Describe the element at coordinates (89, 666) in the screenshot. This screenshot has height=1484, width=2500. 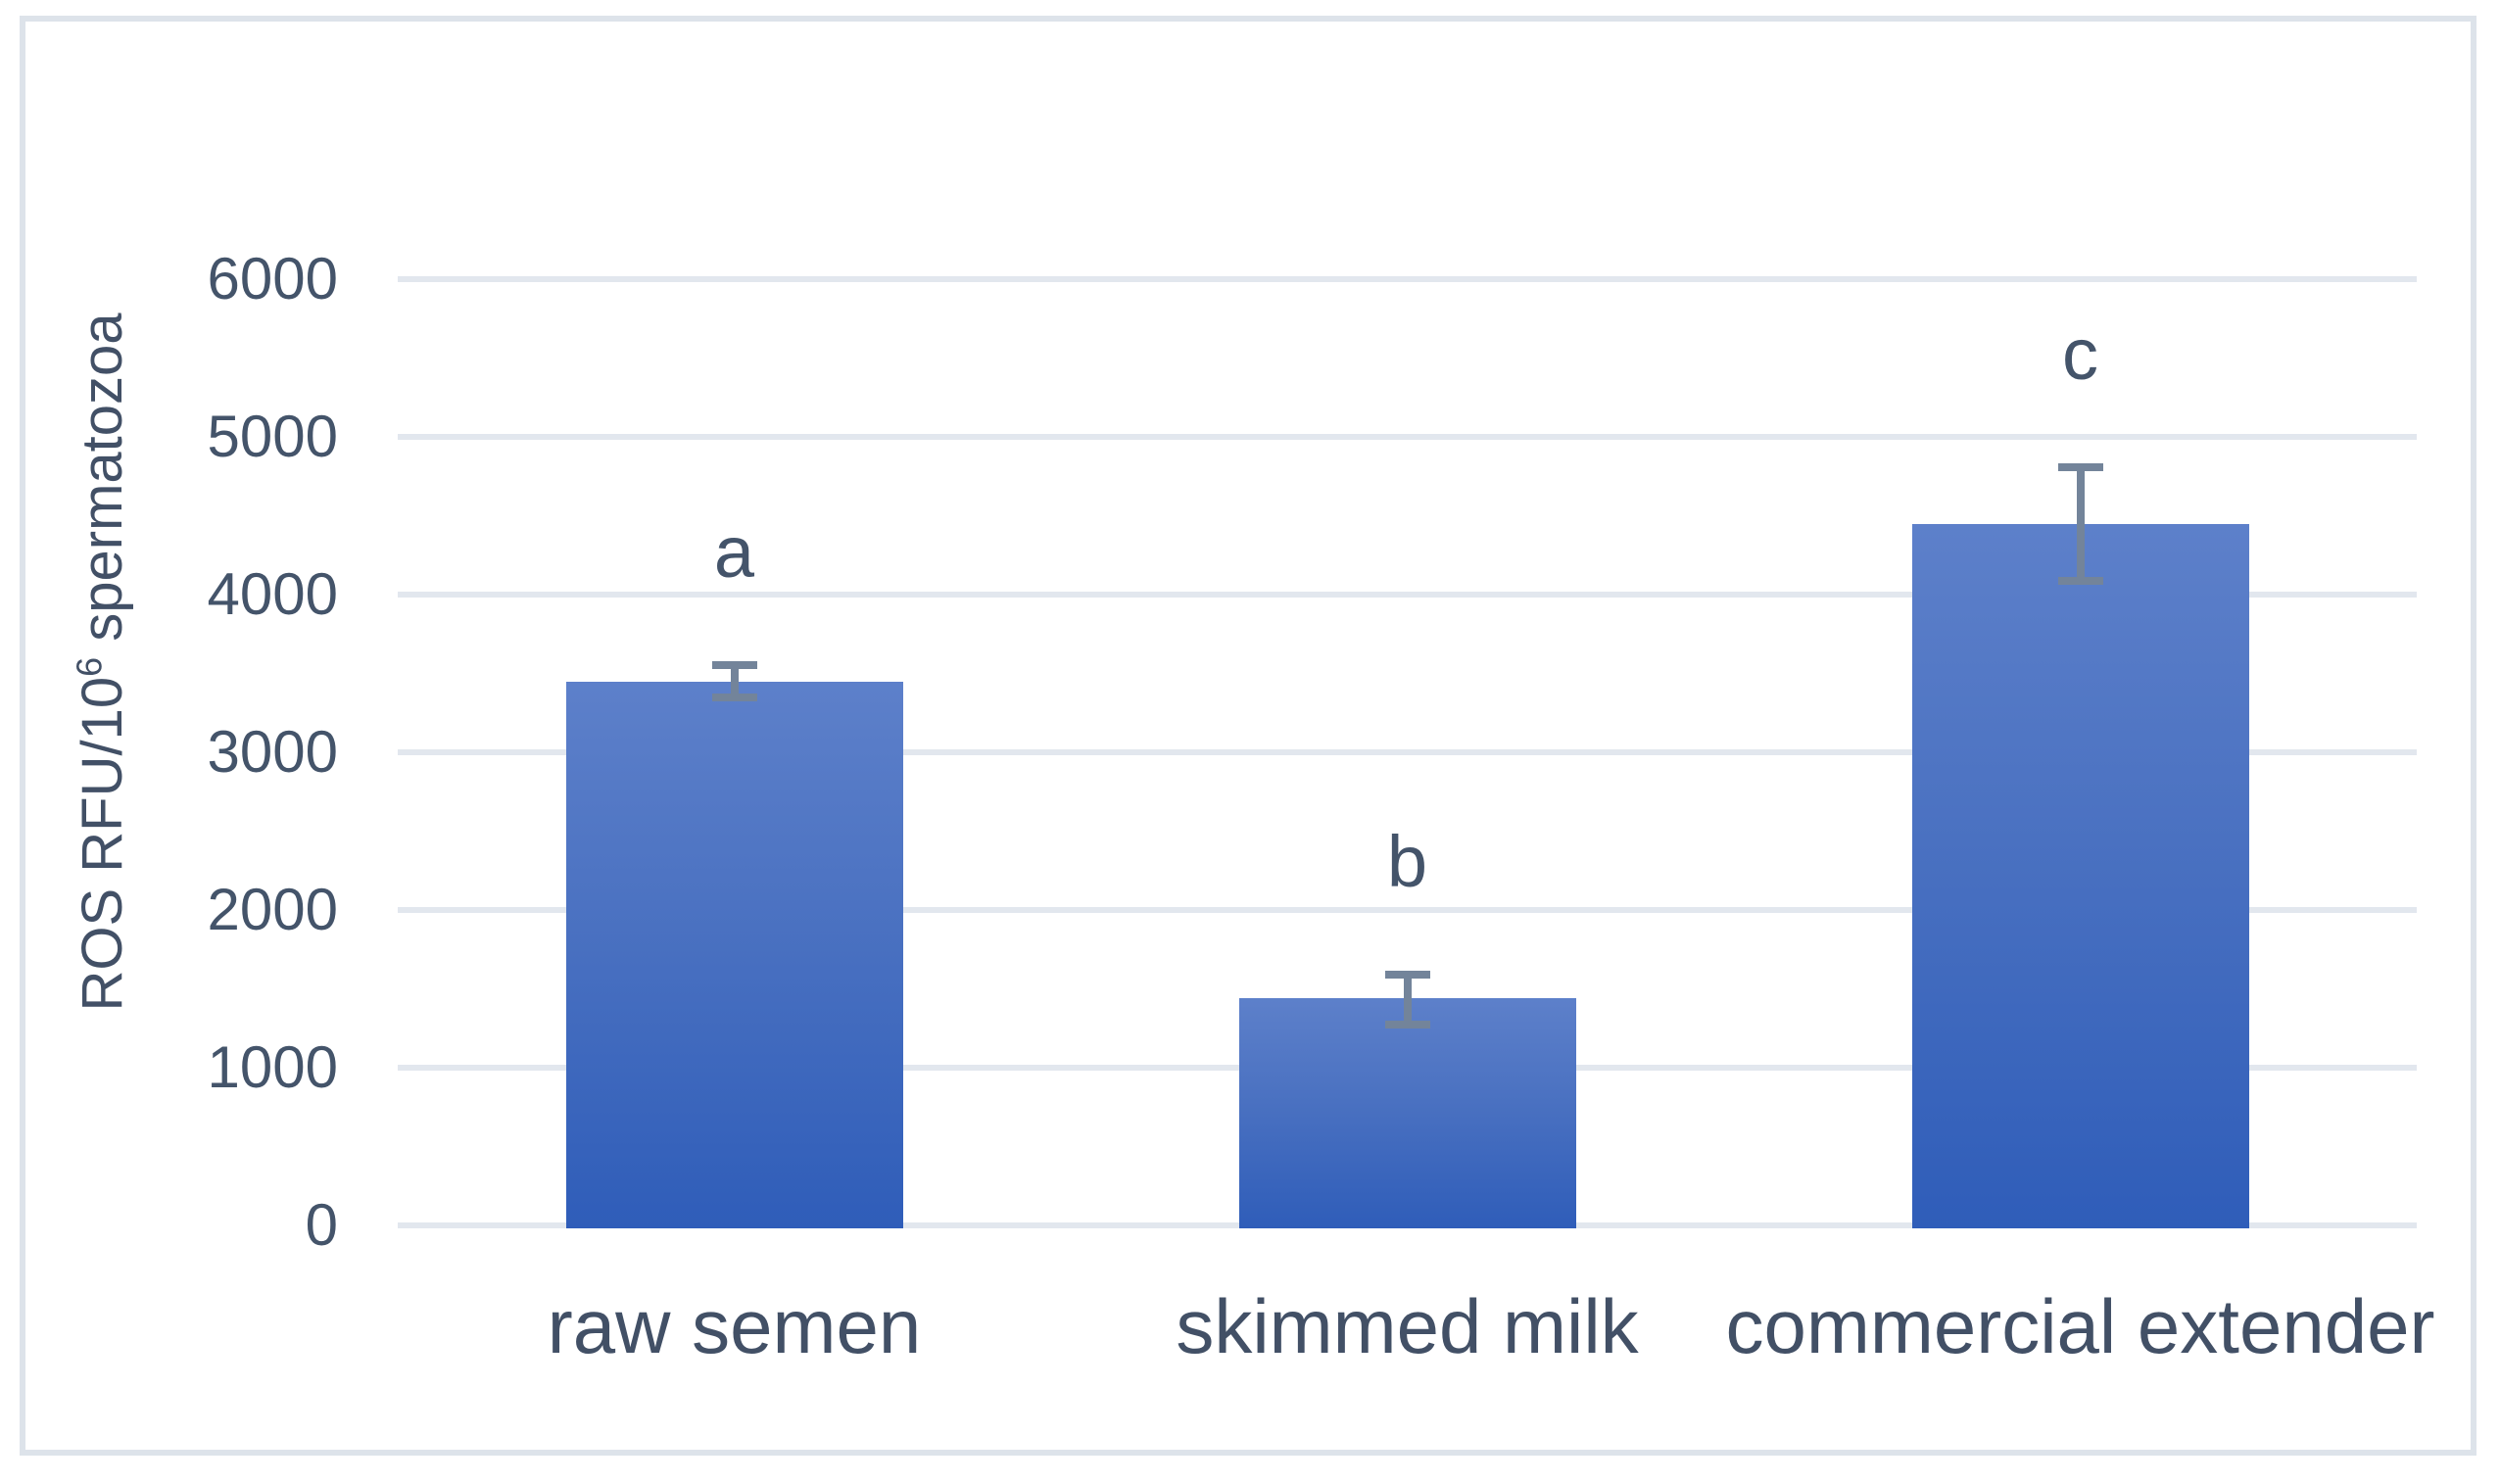
I see `y-axis-title-superscript: 6` at that location.